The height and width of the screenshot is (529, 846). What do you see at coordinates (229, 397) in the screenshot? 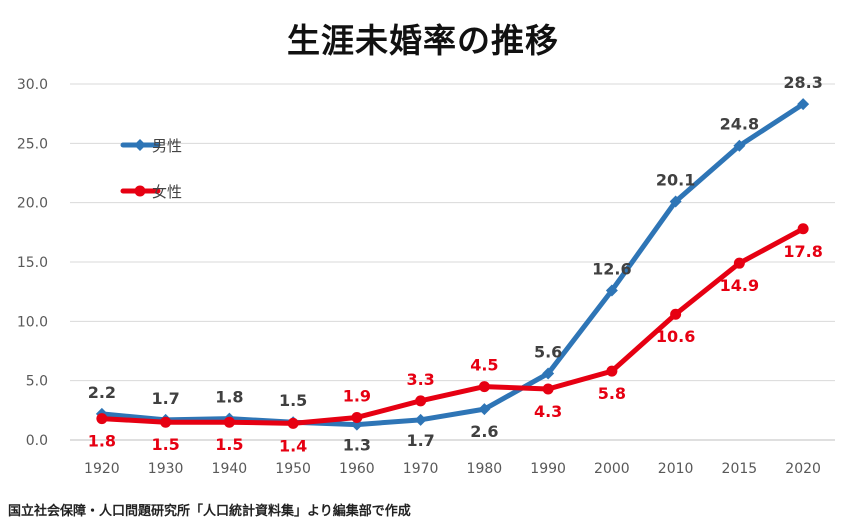
I see `data-label-male: 1.8` at bounding box center [229, 397].